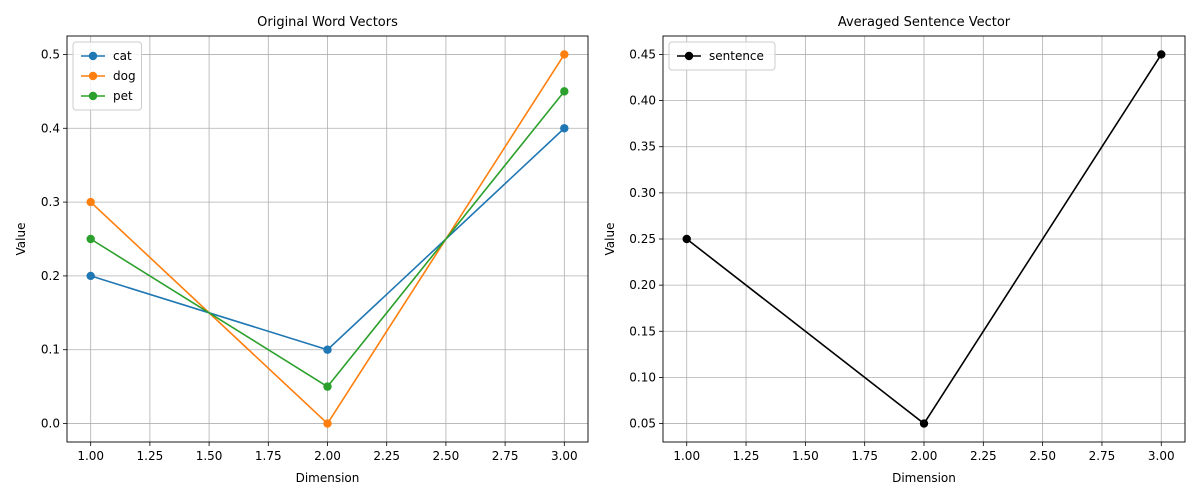 The image size is (1200, 500). What do you see at coordinates (642, 424) in the screenshot?
I see `y-tick-label: 0.05` at bounding box center [642, 424].